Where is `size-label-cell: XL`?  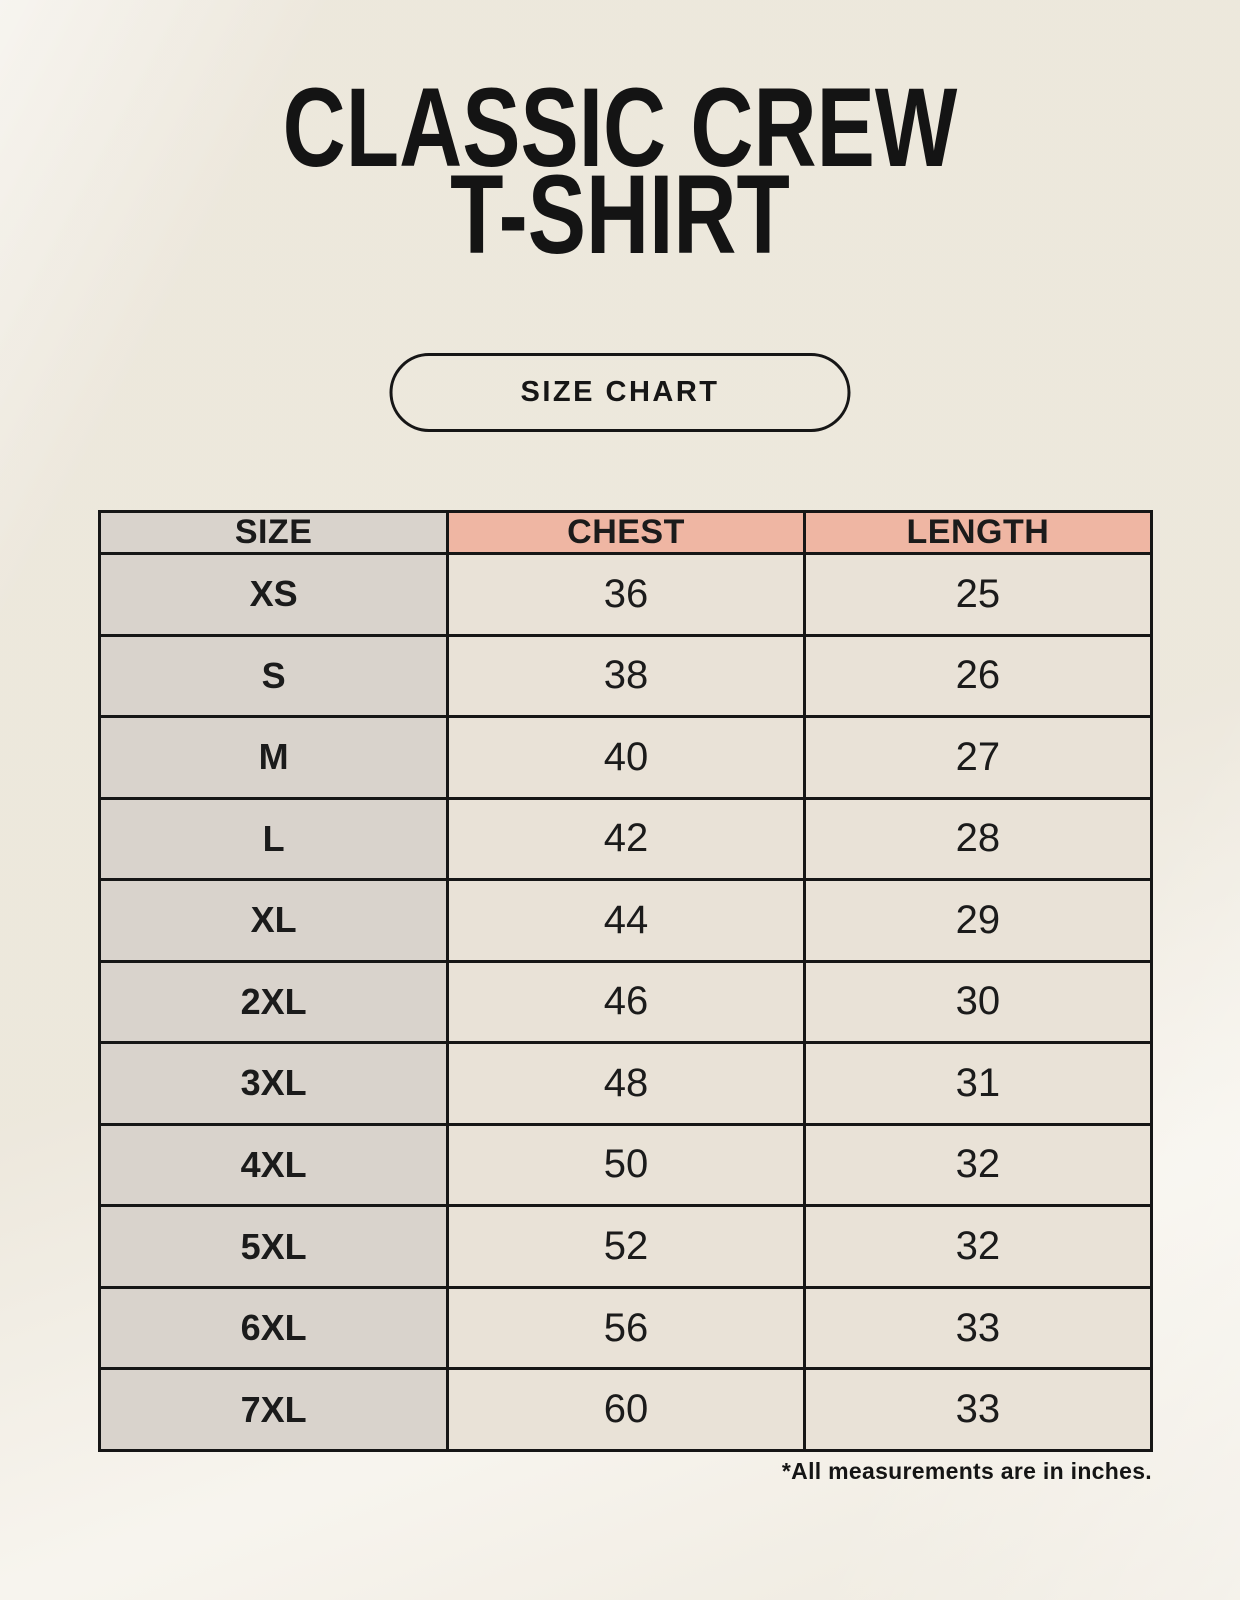
size-label-cell: XL is located at coordinates (273, 920).